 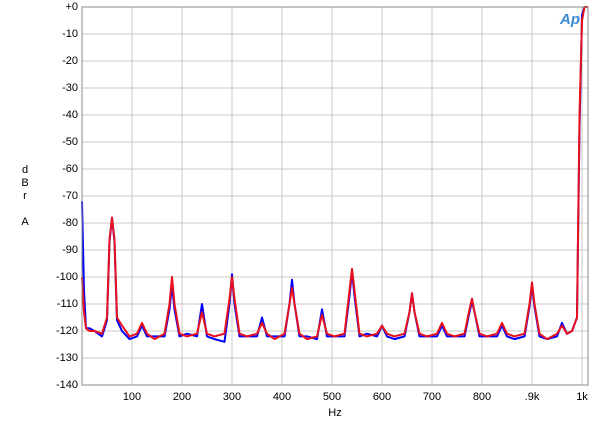 I want to click on y-tick-label: -70, so click(x=70, y=196).